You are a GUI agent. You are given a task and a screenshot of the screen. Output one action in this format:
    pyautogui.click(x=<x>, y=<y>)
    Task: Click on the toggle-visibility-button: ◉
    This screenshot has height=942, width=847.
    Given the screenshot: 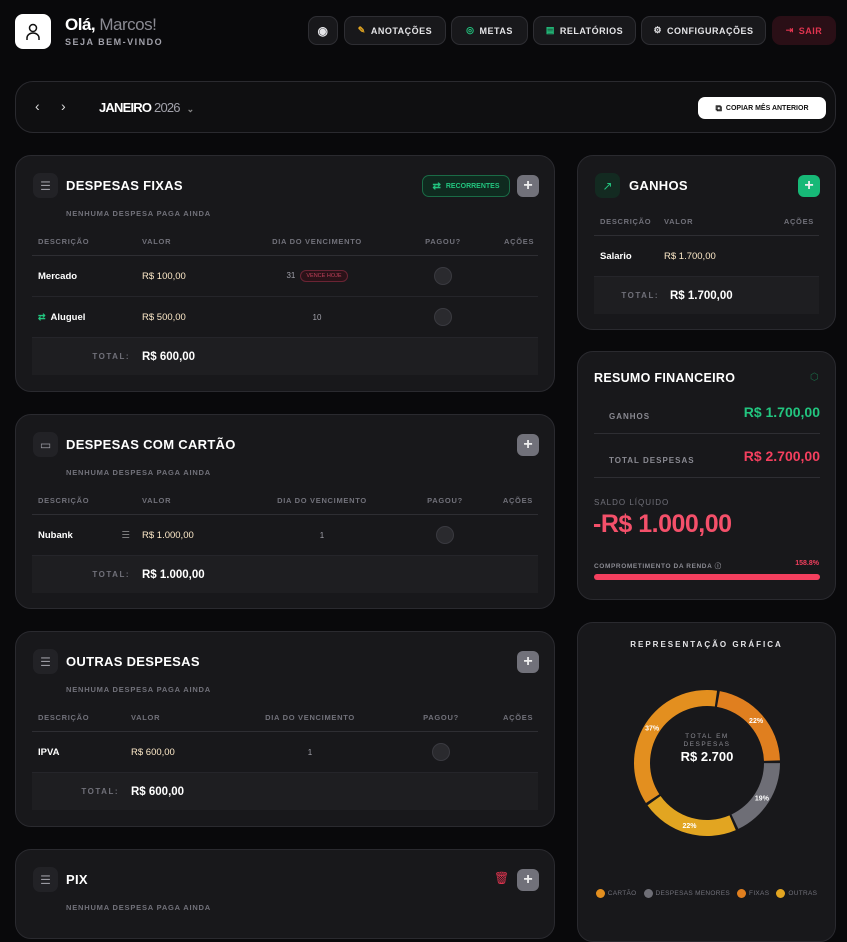 What is the action you would take?
    pyautogui.click(x=323, y=30)
    